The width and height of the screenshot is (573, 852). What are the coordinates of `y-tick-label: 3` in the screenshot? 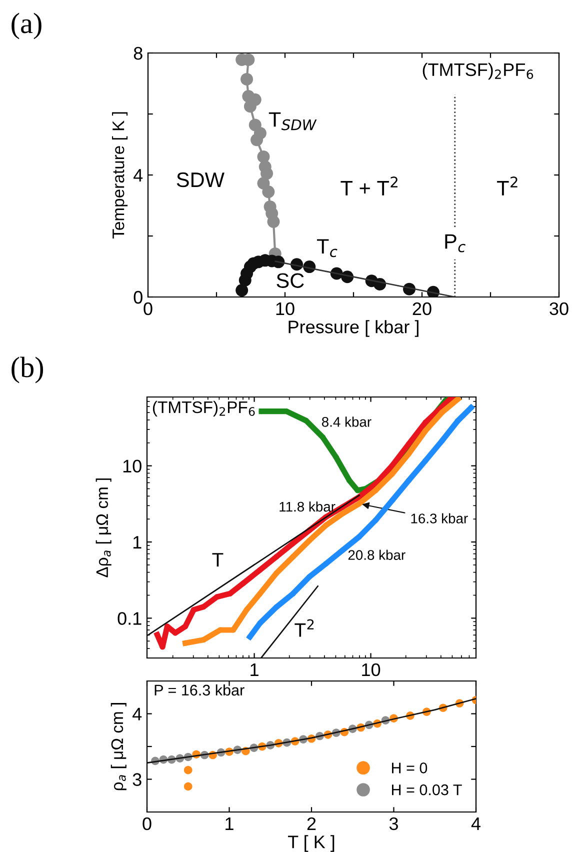 It's located at (137, 779).